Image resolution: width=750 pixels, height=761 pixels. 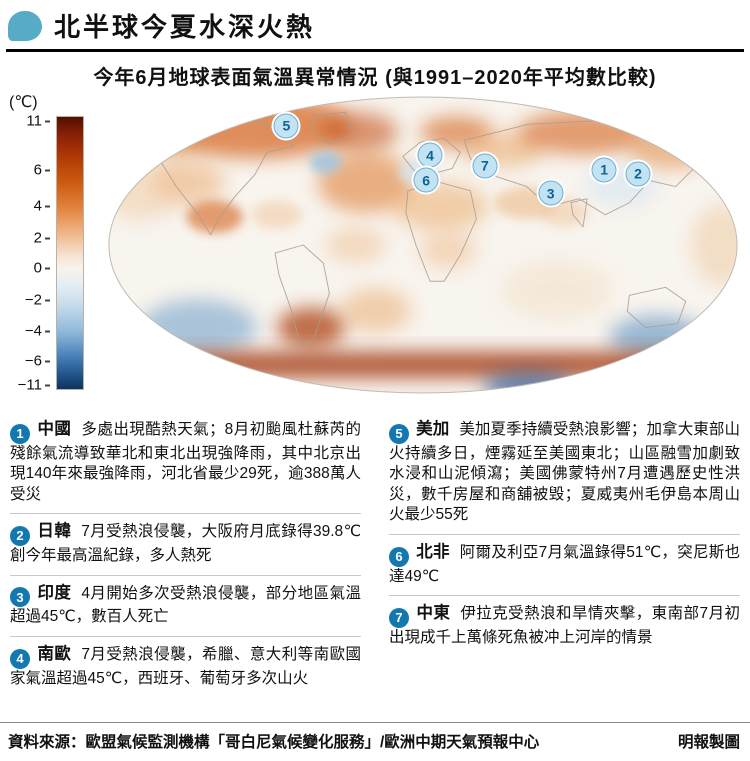 What do you see at coordinates (23, 102) in the screenshot?
I see `colorbar-unit-label: (℃)` at bounding box center [23, 102].